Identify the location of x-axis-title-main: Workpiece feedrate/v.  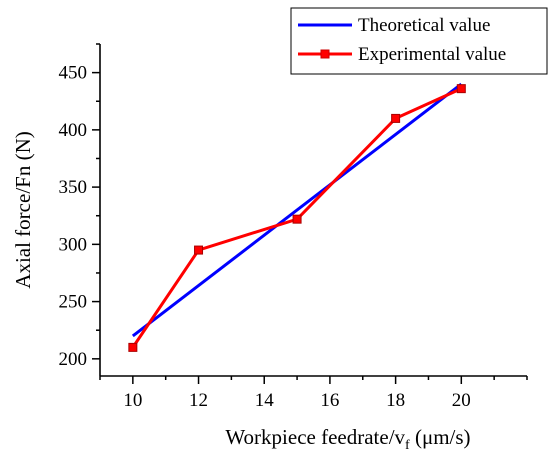
(315, 437).